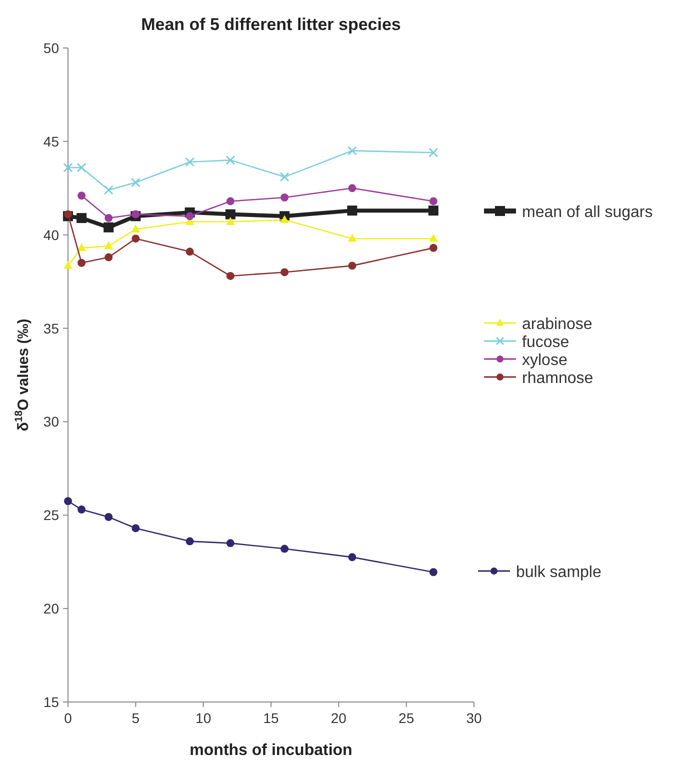 The height and width of the screenshot is (765, 675). I want to click on x-tick-label: 15, so click(271, 718).